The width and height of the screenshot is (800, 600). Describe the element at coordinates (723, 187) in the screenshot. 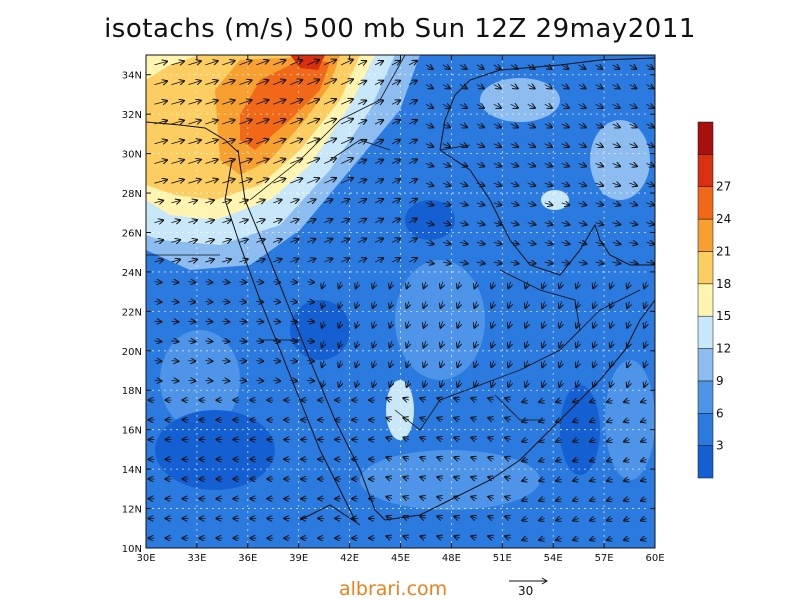

I see `colorbar-label: 27` at that location.